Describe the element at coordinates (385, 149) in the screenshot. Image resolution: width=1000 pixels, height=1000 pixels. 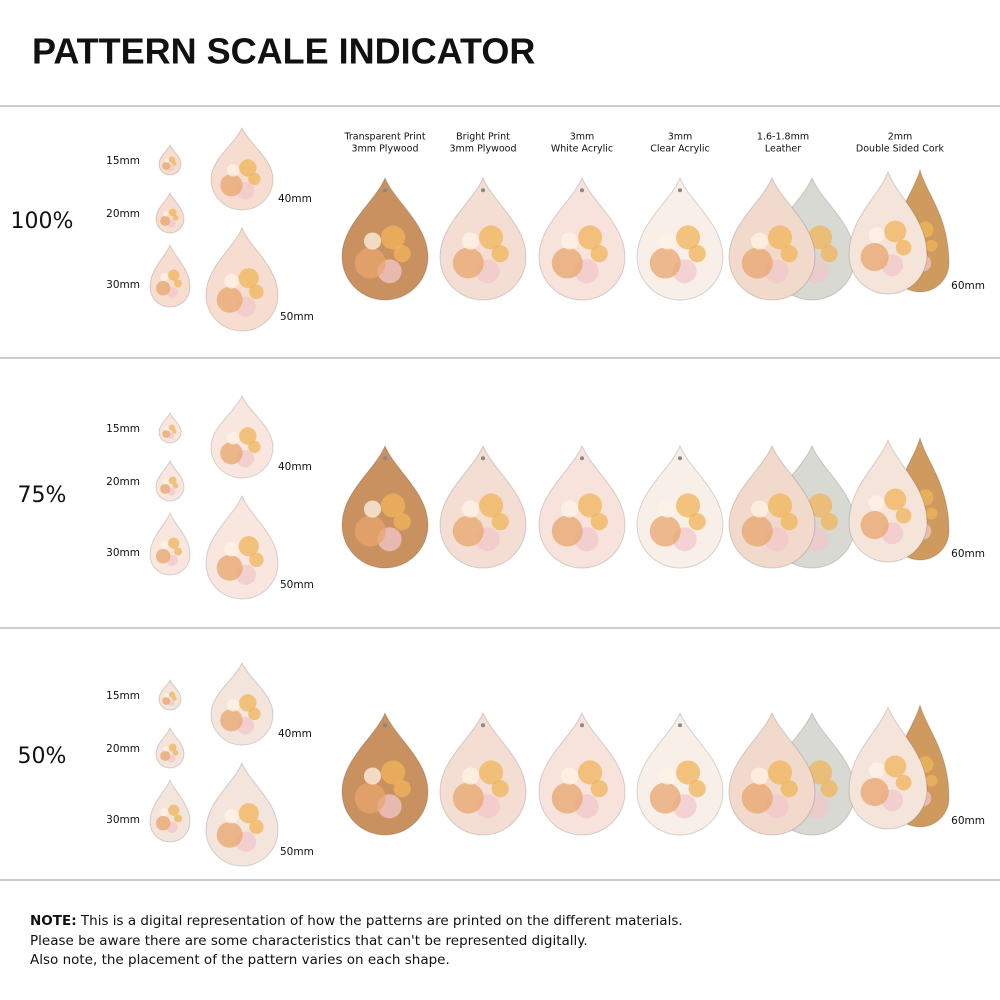
I see `material-label: 3mm Plywood` at that location.